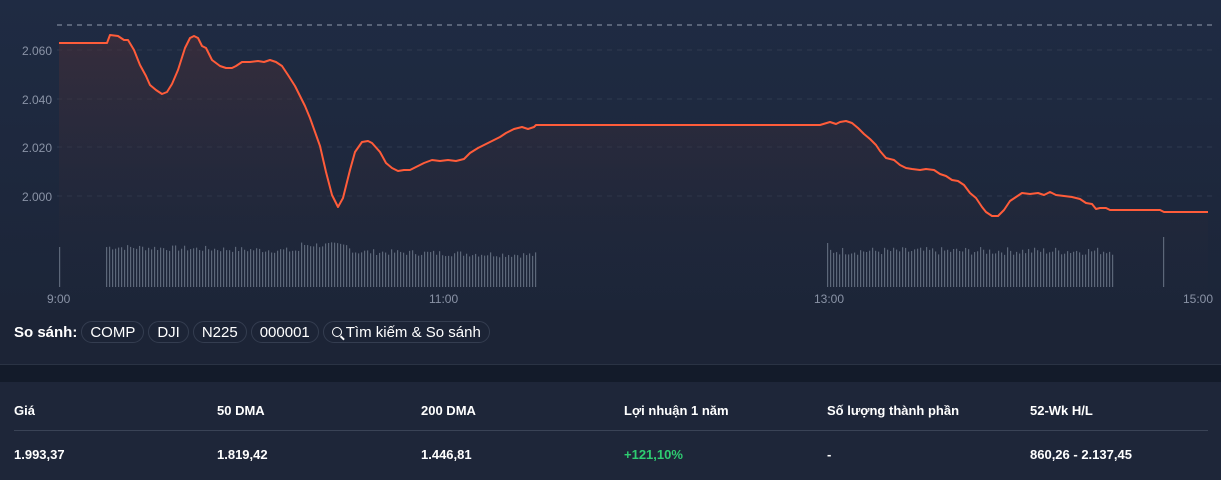 Image resolution: width=1221 pixels, height=480 pixels. Describe the element at coordinates (39, 454) in the screenshot. I see `value-price: 1.993,37` at that location.